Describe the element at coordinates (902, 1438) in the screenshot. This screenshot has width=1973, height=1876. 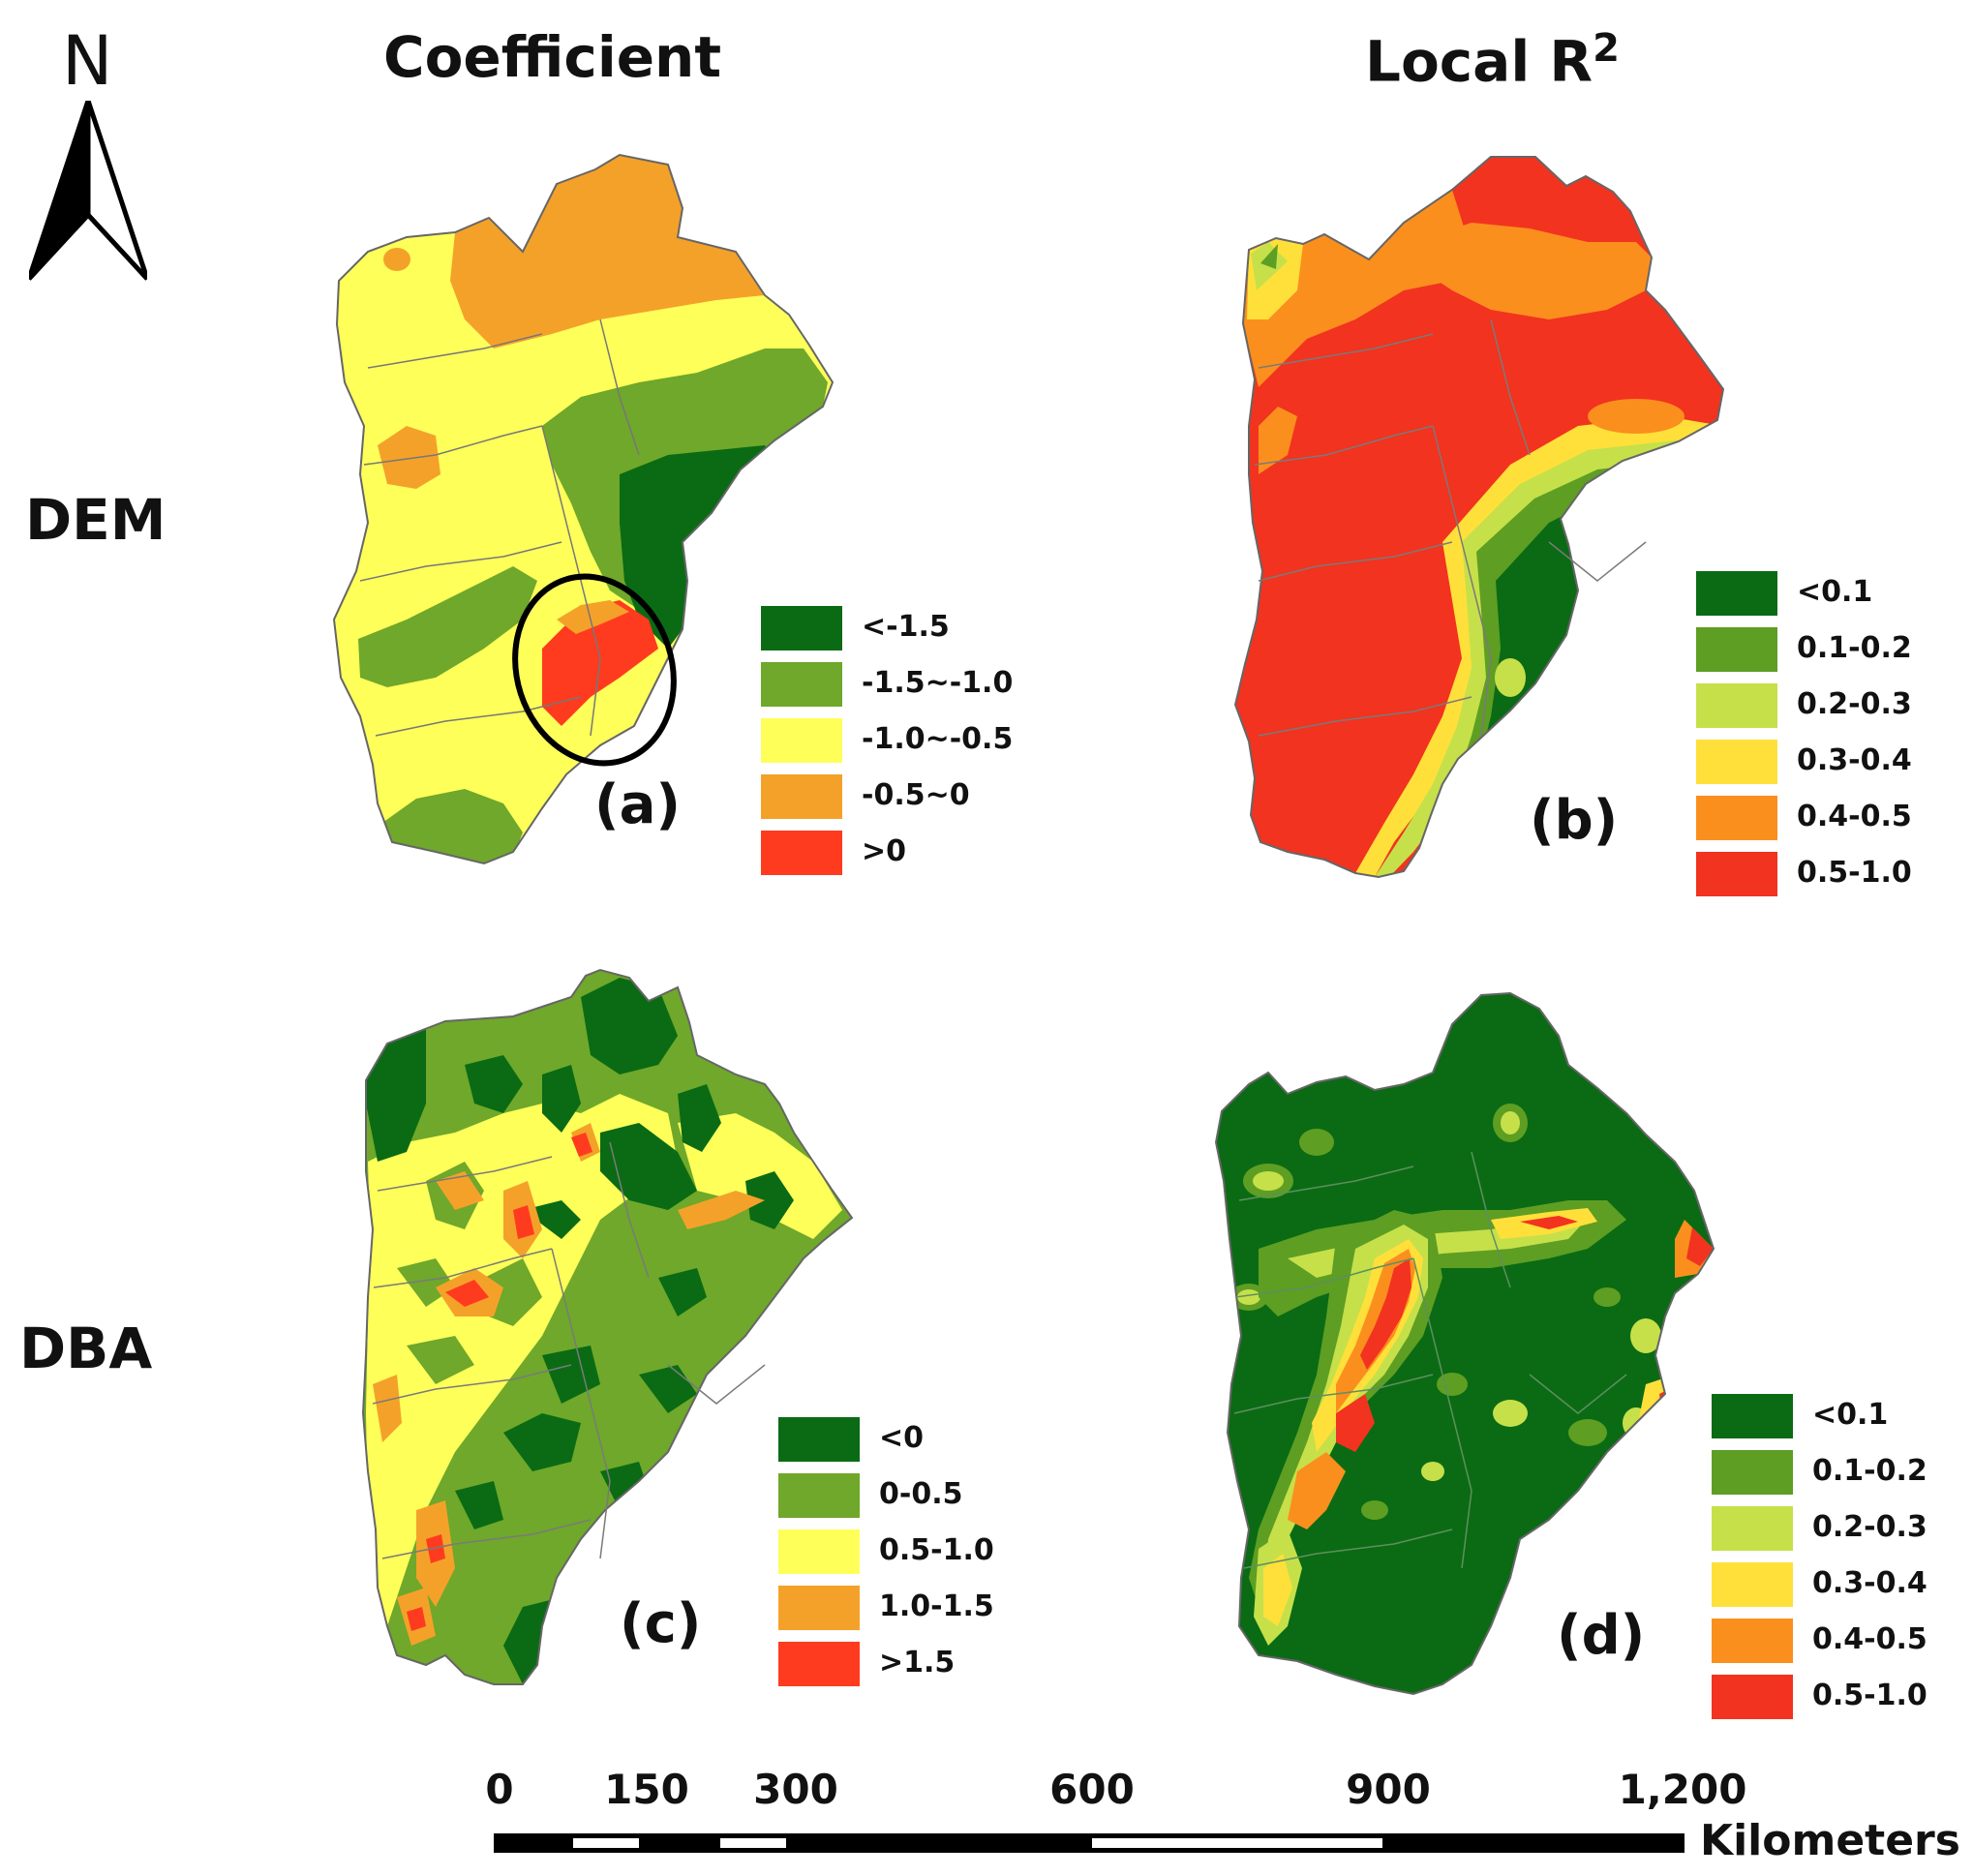
I see `legend-label: <0` at that location.